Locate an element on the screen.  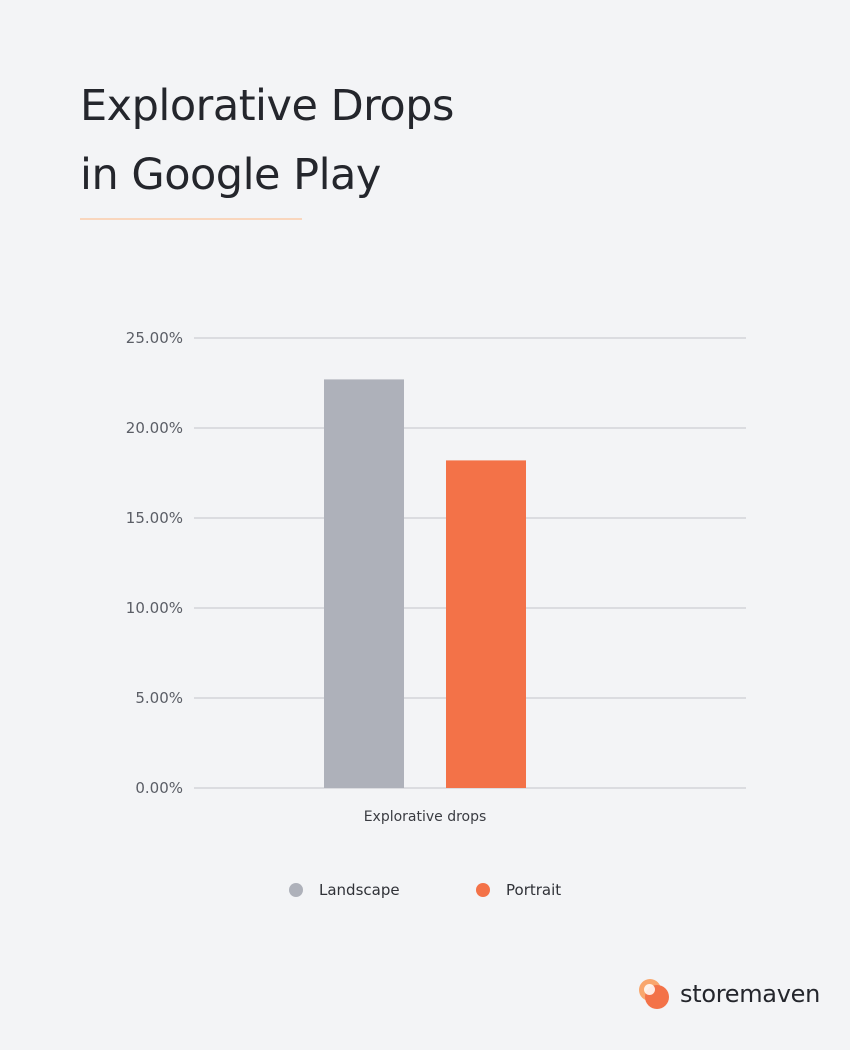
legend-label-portrait: Portrait is located at coordinates (534, 890).